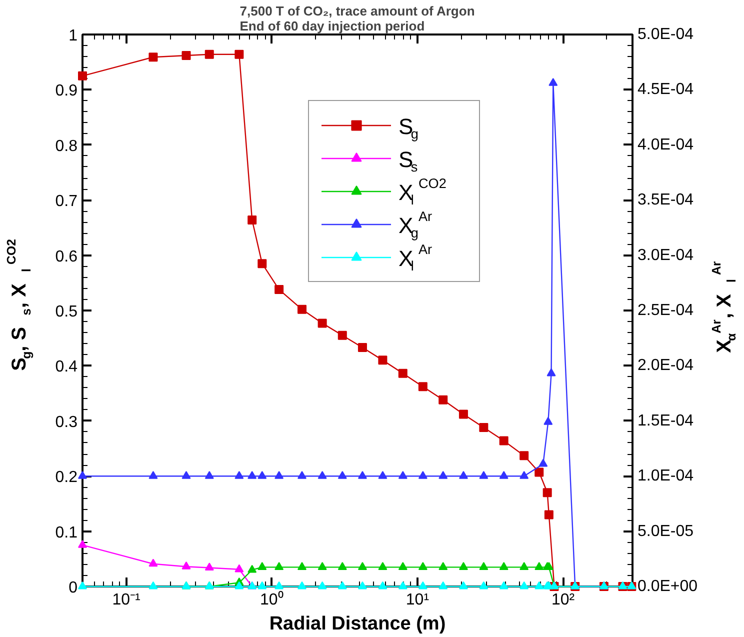  I want to click on y-tick-label: 0.4, so click(66, 367).